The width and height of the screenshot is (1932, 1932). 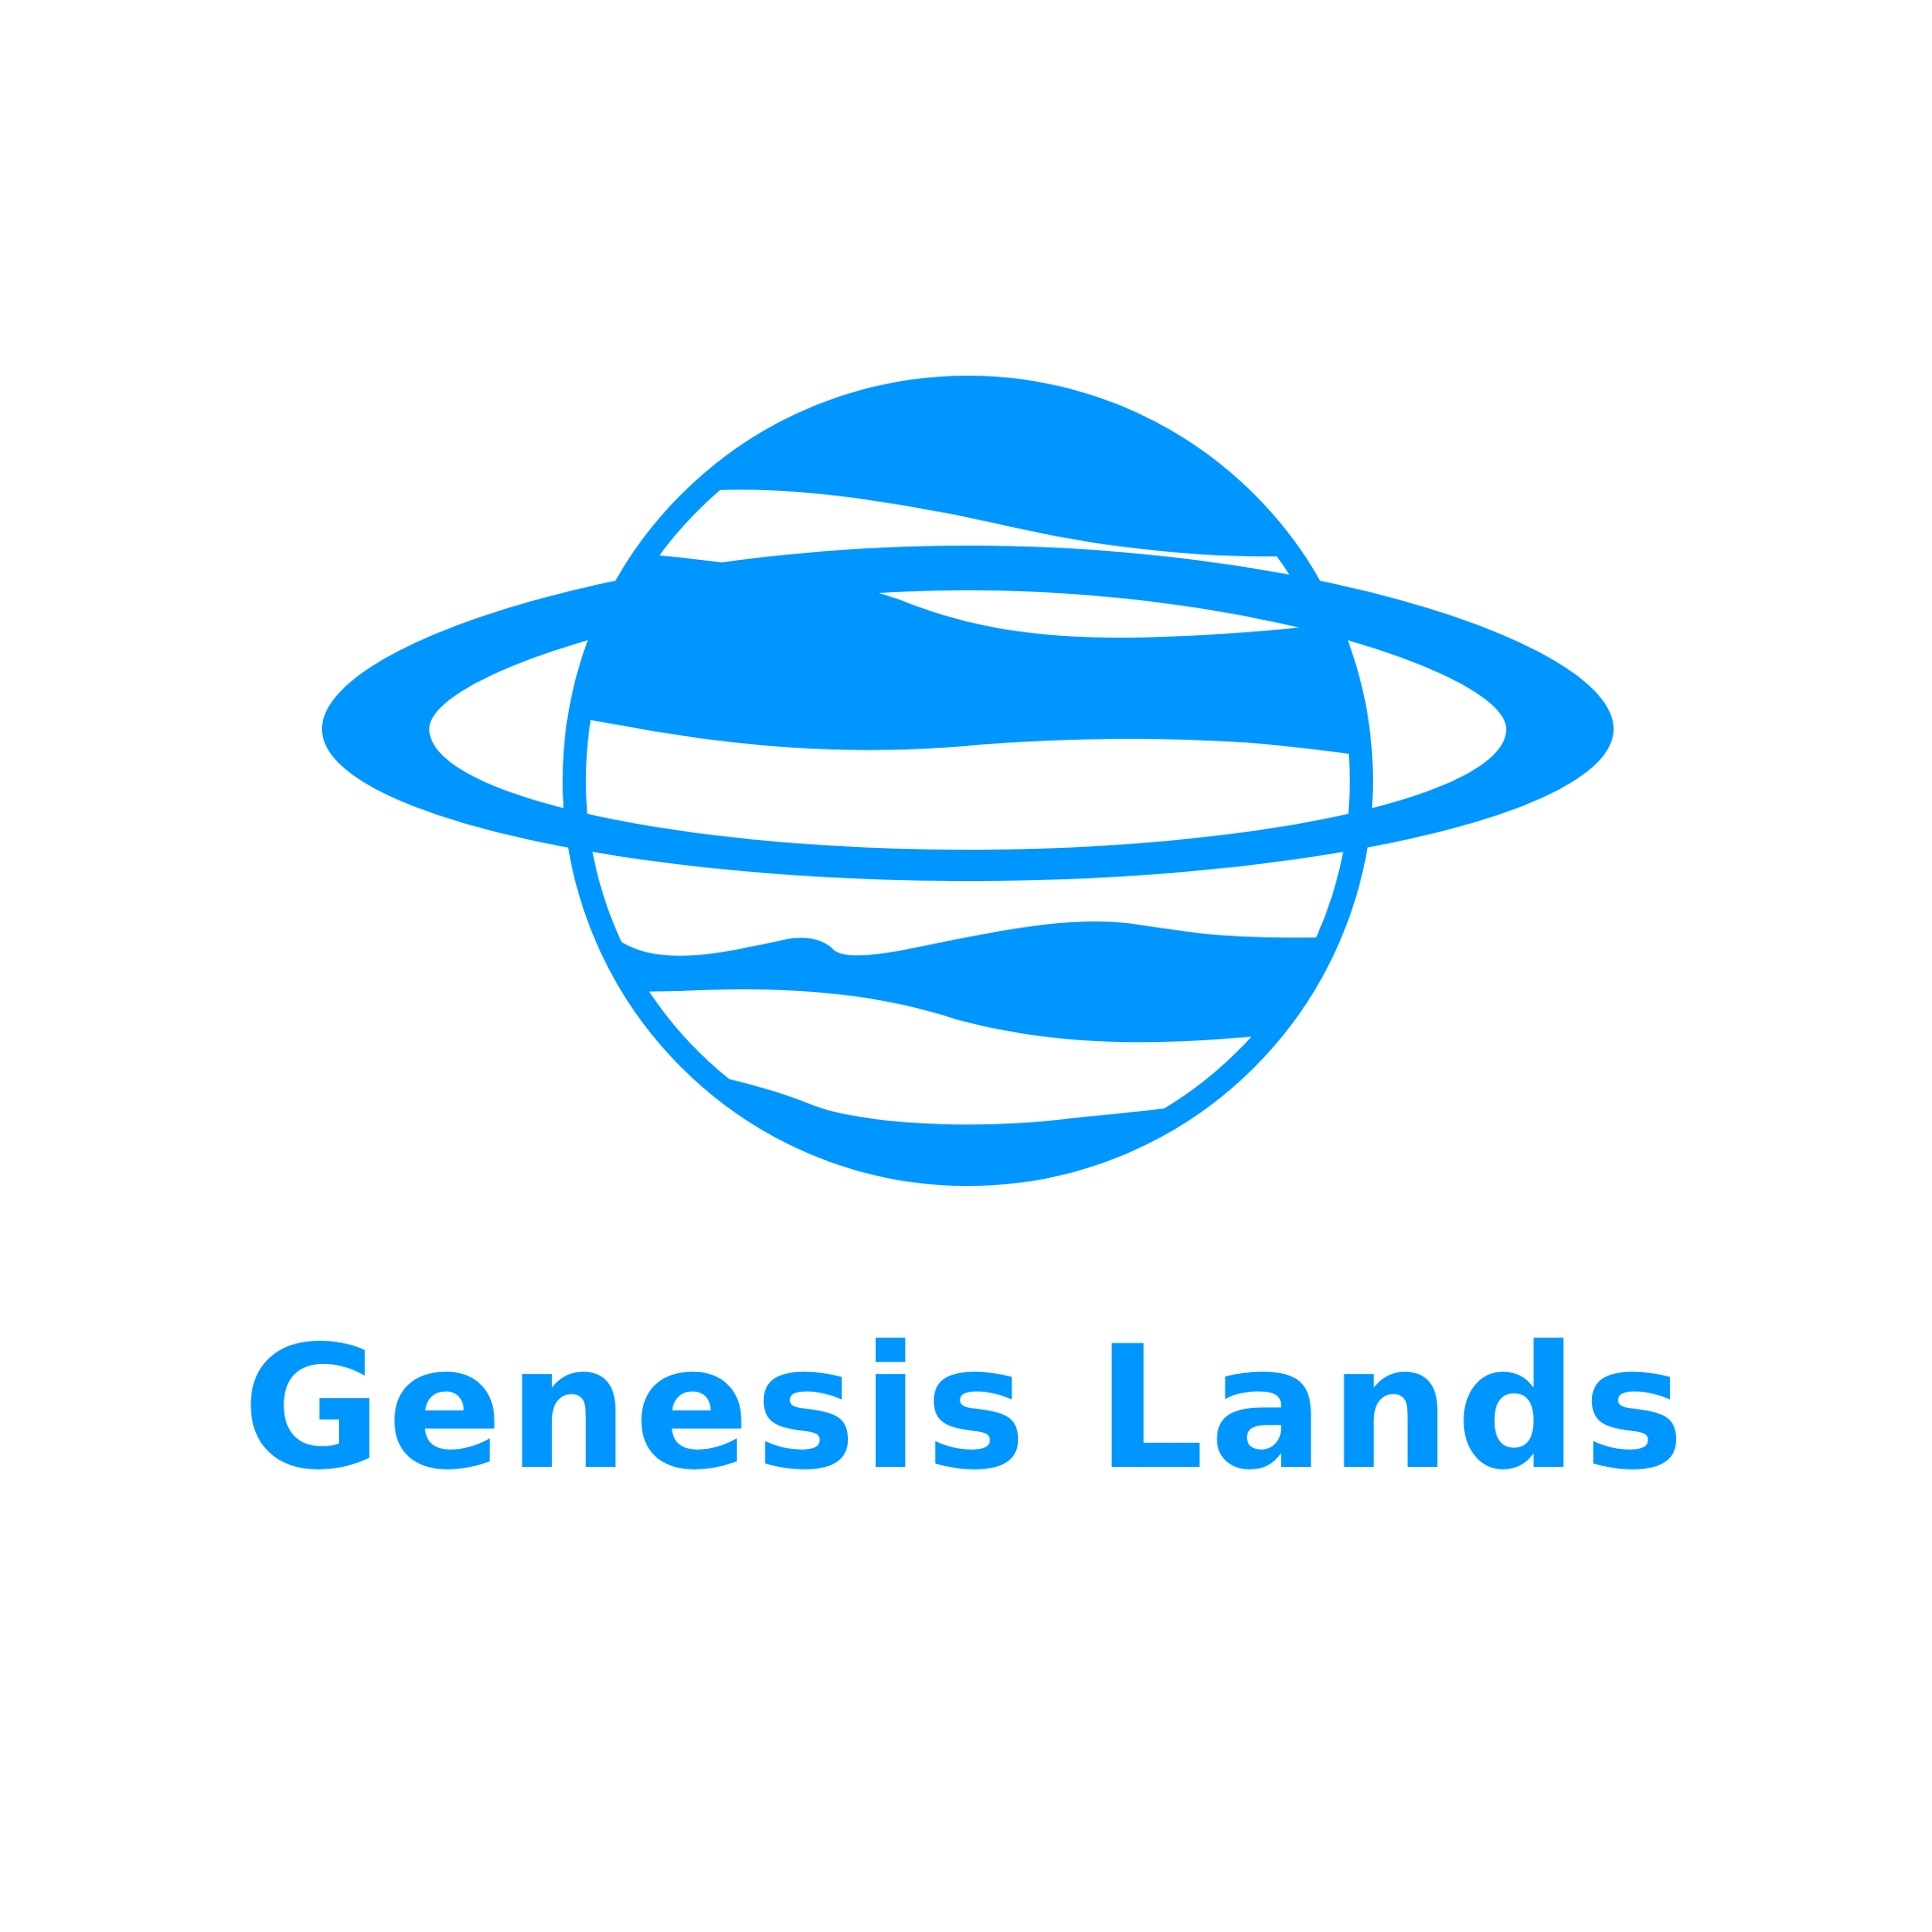 What do you see at coordinates (966, 1408) in the screenshot?
I see `brand-name: Genesis Lands` at bounding box center [966, 1408].